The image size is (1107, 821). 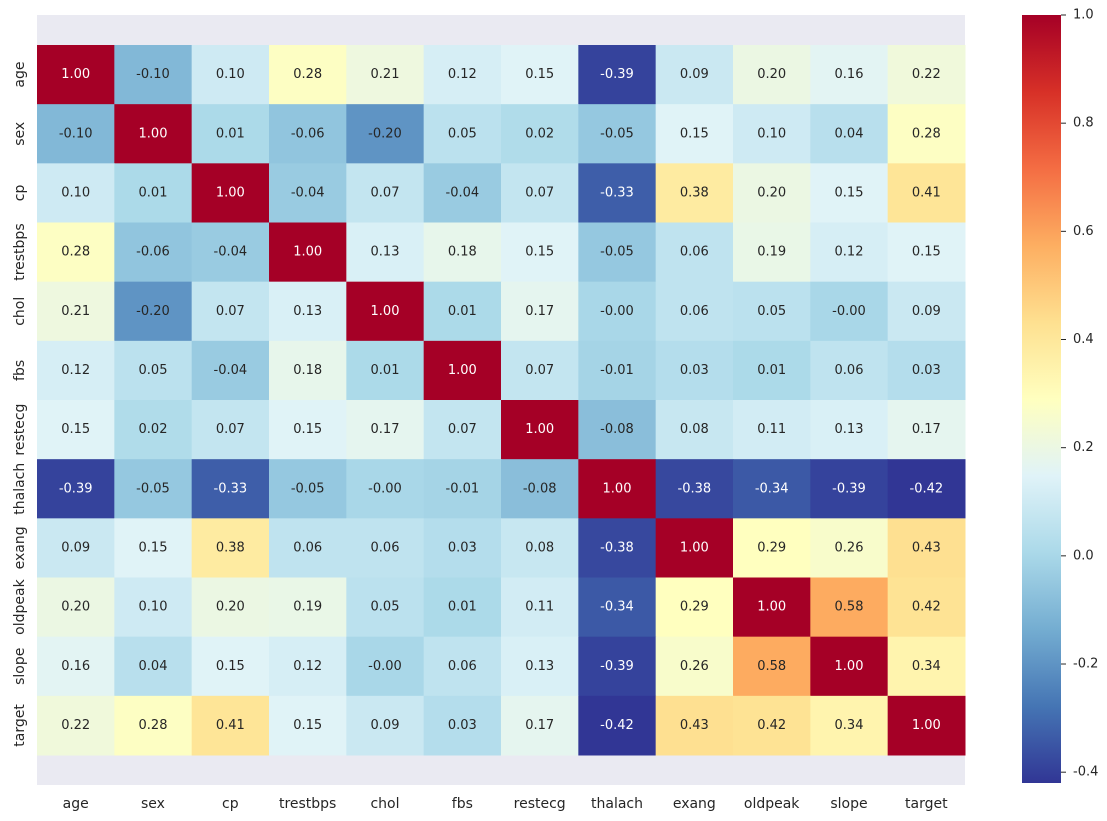 I want to click on heatmap-cell-value: -0.06, so click(x=308, y=133).